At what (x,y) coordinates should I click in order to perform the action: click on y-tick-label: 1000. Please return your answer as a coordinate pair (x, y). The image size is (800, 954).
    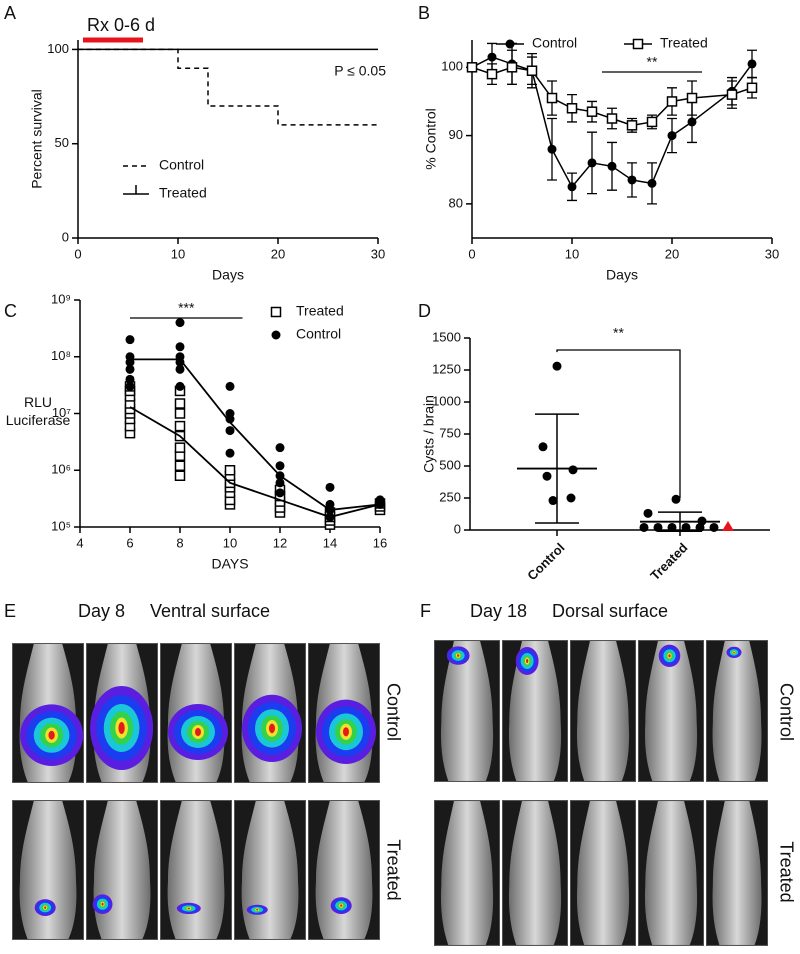
    Looking at the image, I should click on (446, 400).